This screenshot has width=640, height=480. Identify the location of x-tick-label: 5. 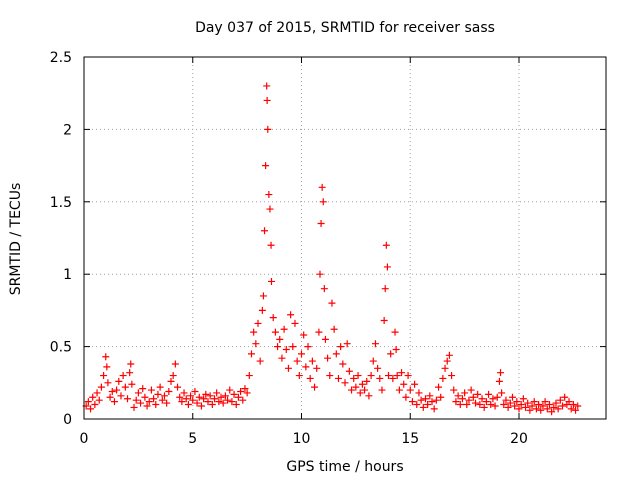
(192, 439).